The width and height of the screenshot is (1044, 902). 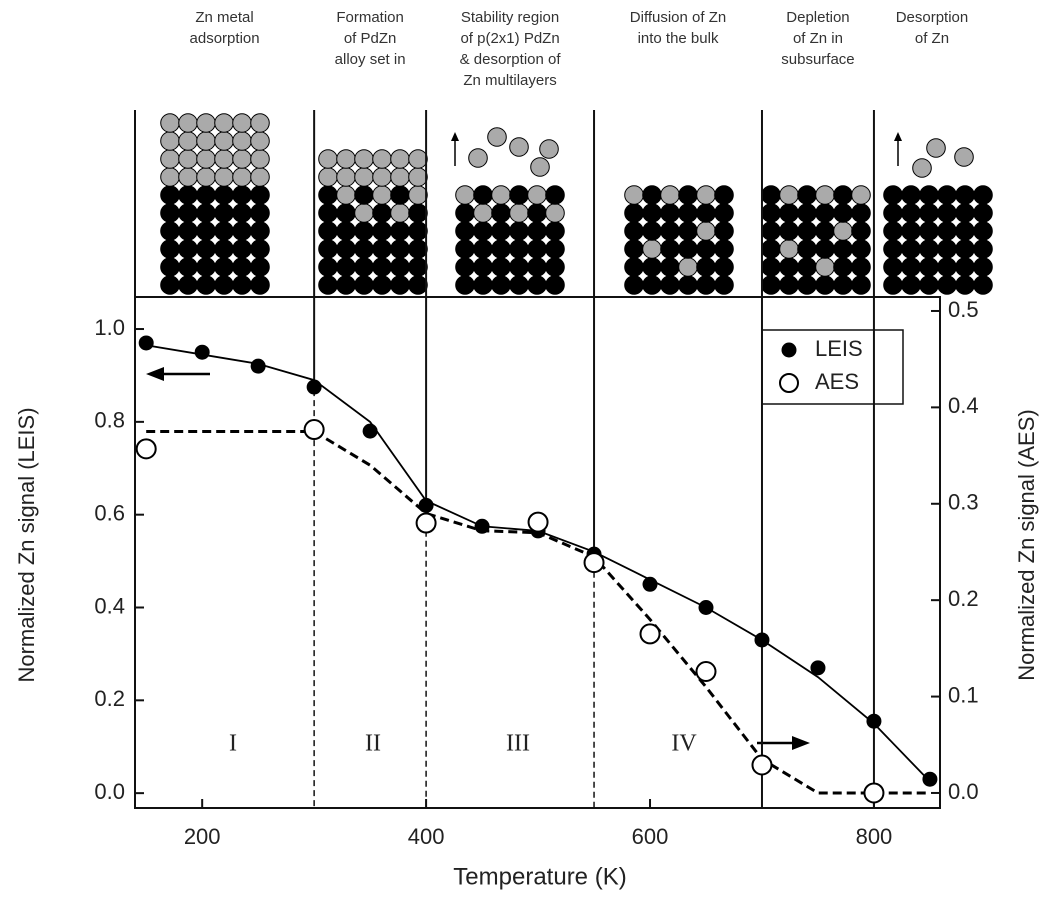 I want to click on region-label: IV, so click(x=684, y=744).